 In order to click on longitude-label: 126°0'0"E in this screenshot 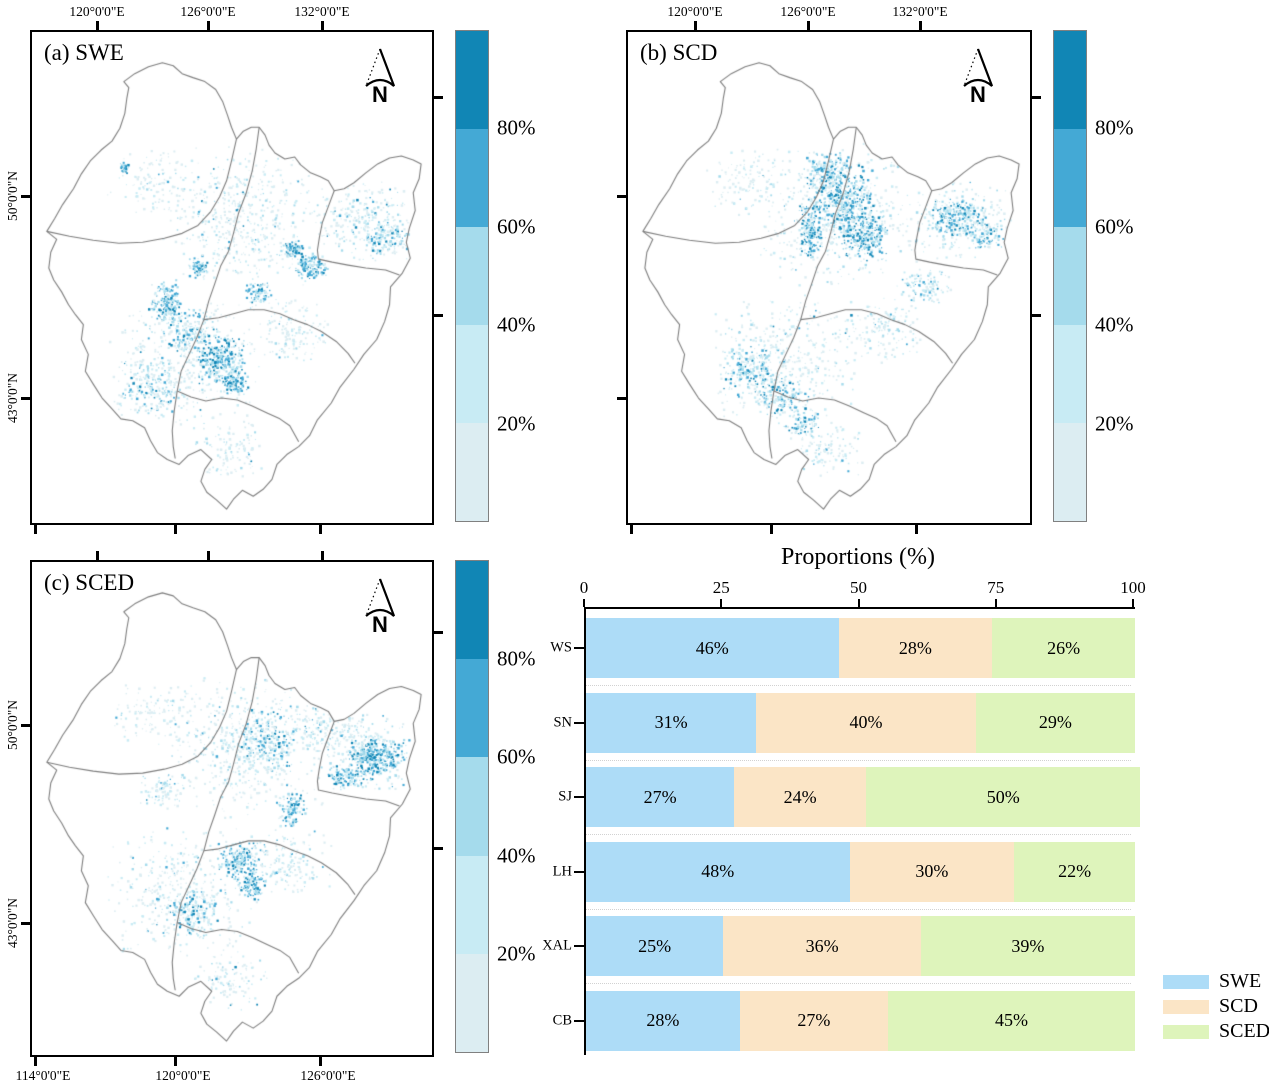, I will do `click(808, 11)`.